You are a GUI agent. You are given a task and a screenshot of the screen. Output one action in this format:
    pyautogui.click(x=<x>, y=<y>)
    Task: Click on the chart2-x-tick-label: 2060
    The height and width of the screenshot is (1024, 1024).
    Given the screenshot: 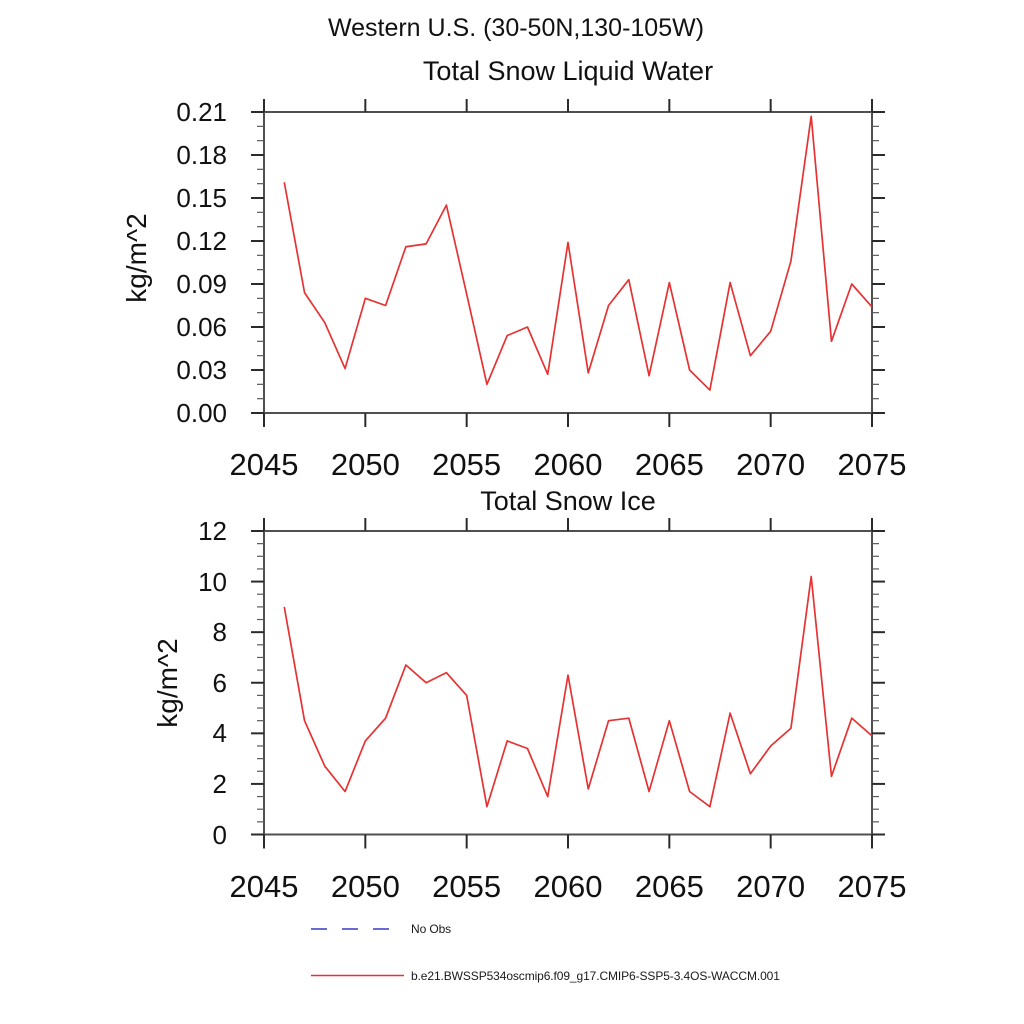 What is the action you would take?
    pyautogui.click(x=568, y=886)
    